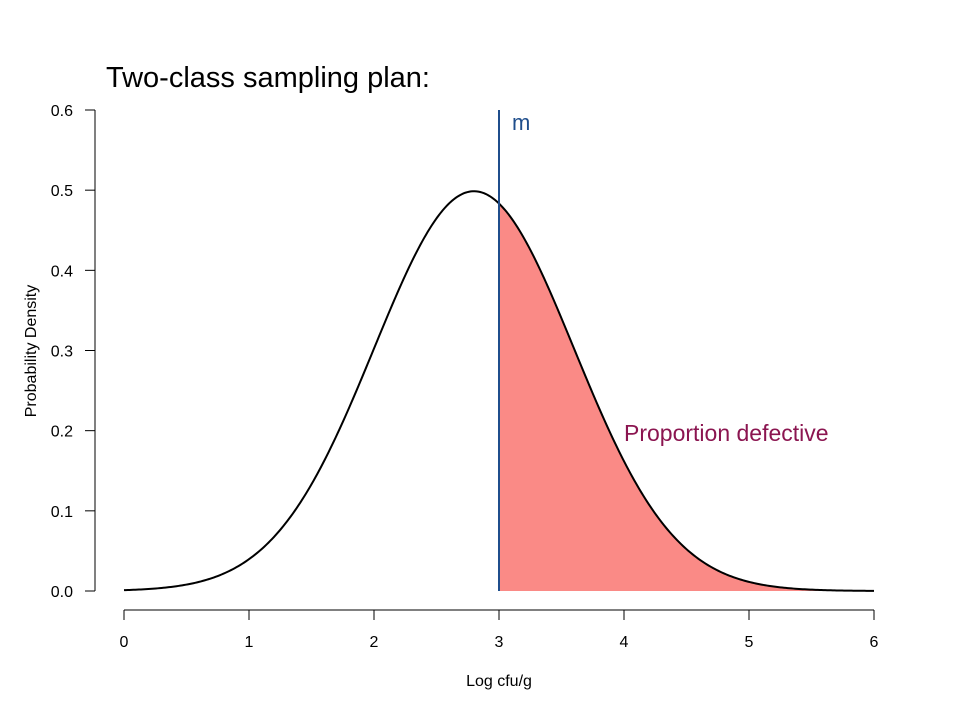  What do you see at coordinates (499, 642) in the screenshot?
I see `x-tick-label: 3` at bounding box center [499, 642].